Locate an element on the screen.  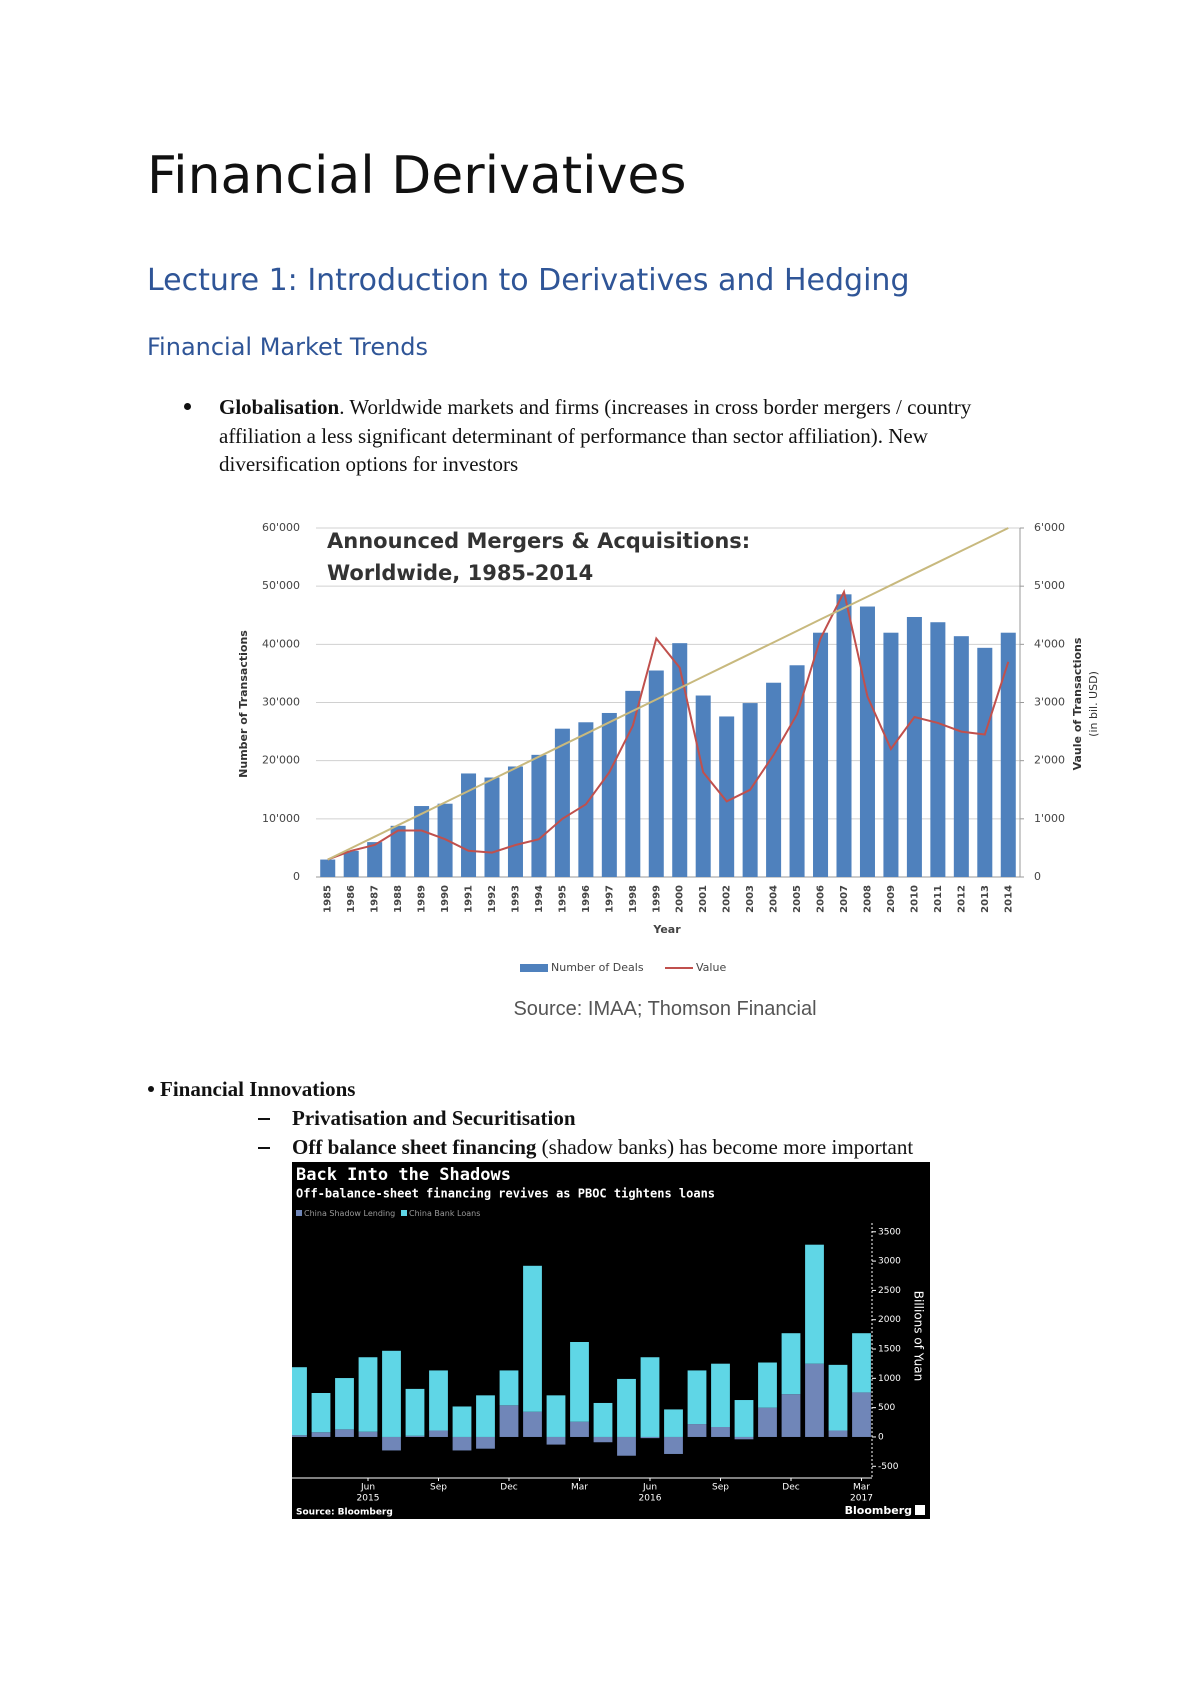
y-tick-label: -500 is located at coordinates (888, 1467).